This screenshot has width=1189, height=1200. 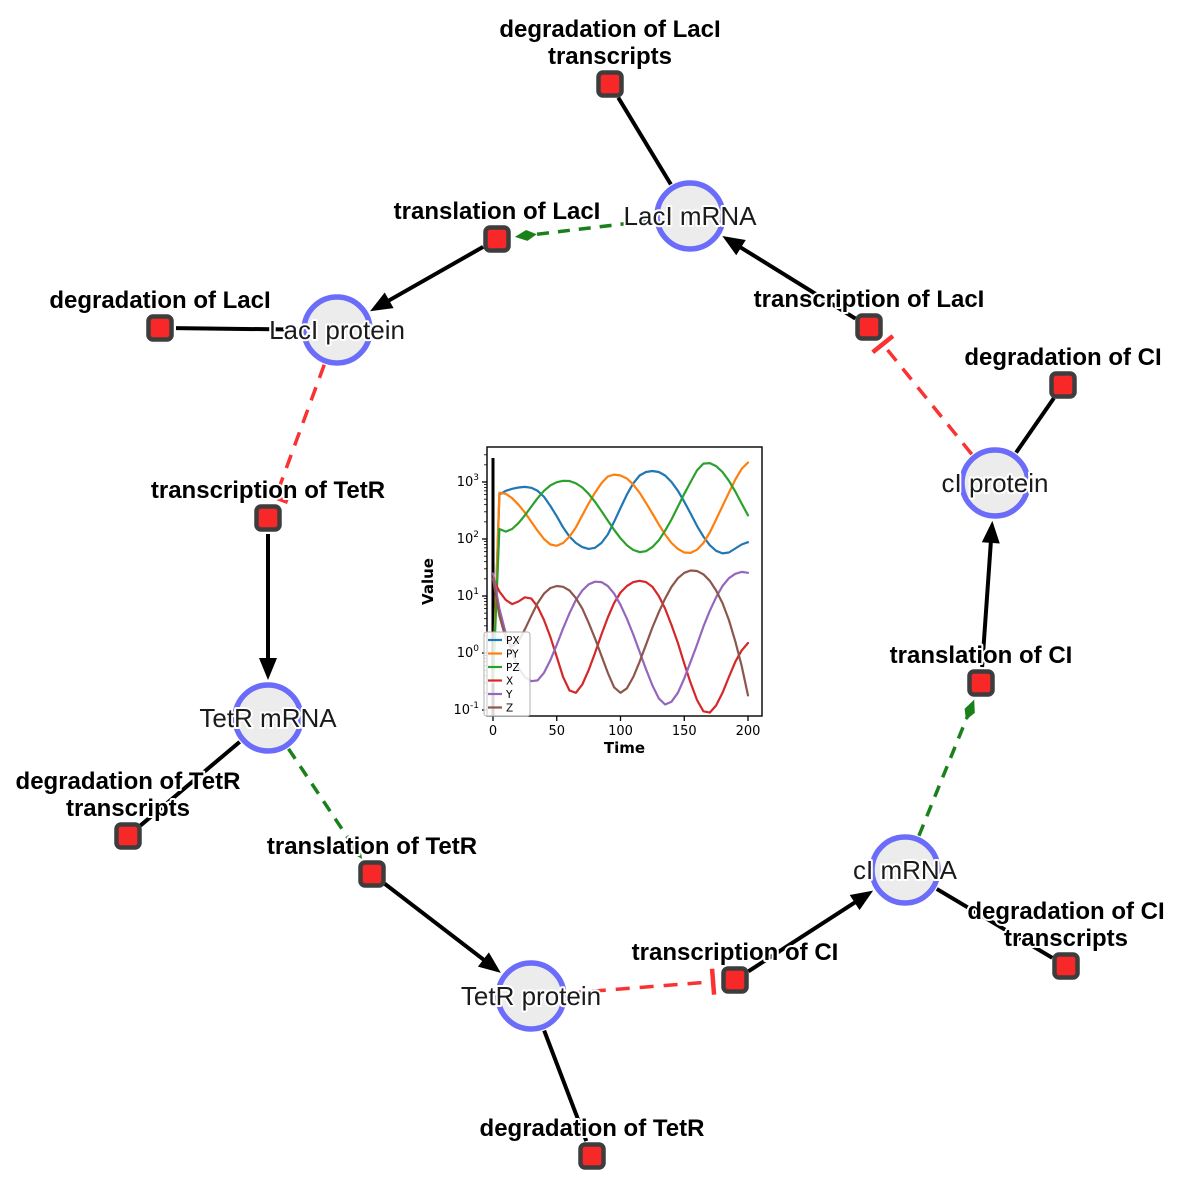 I want to click on series-line-PY, so click(x=620, y=572).